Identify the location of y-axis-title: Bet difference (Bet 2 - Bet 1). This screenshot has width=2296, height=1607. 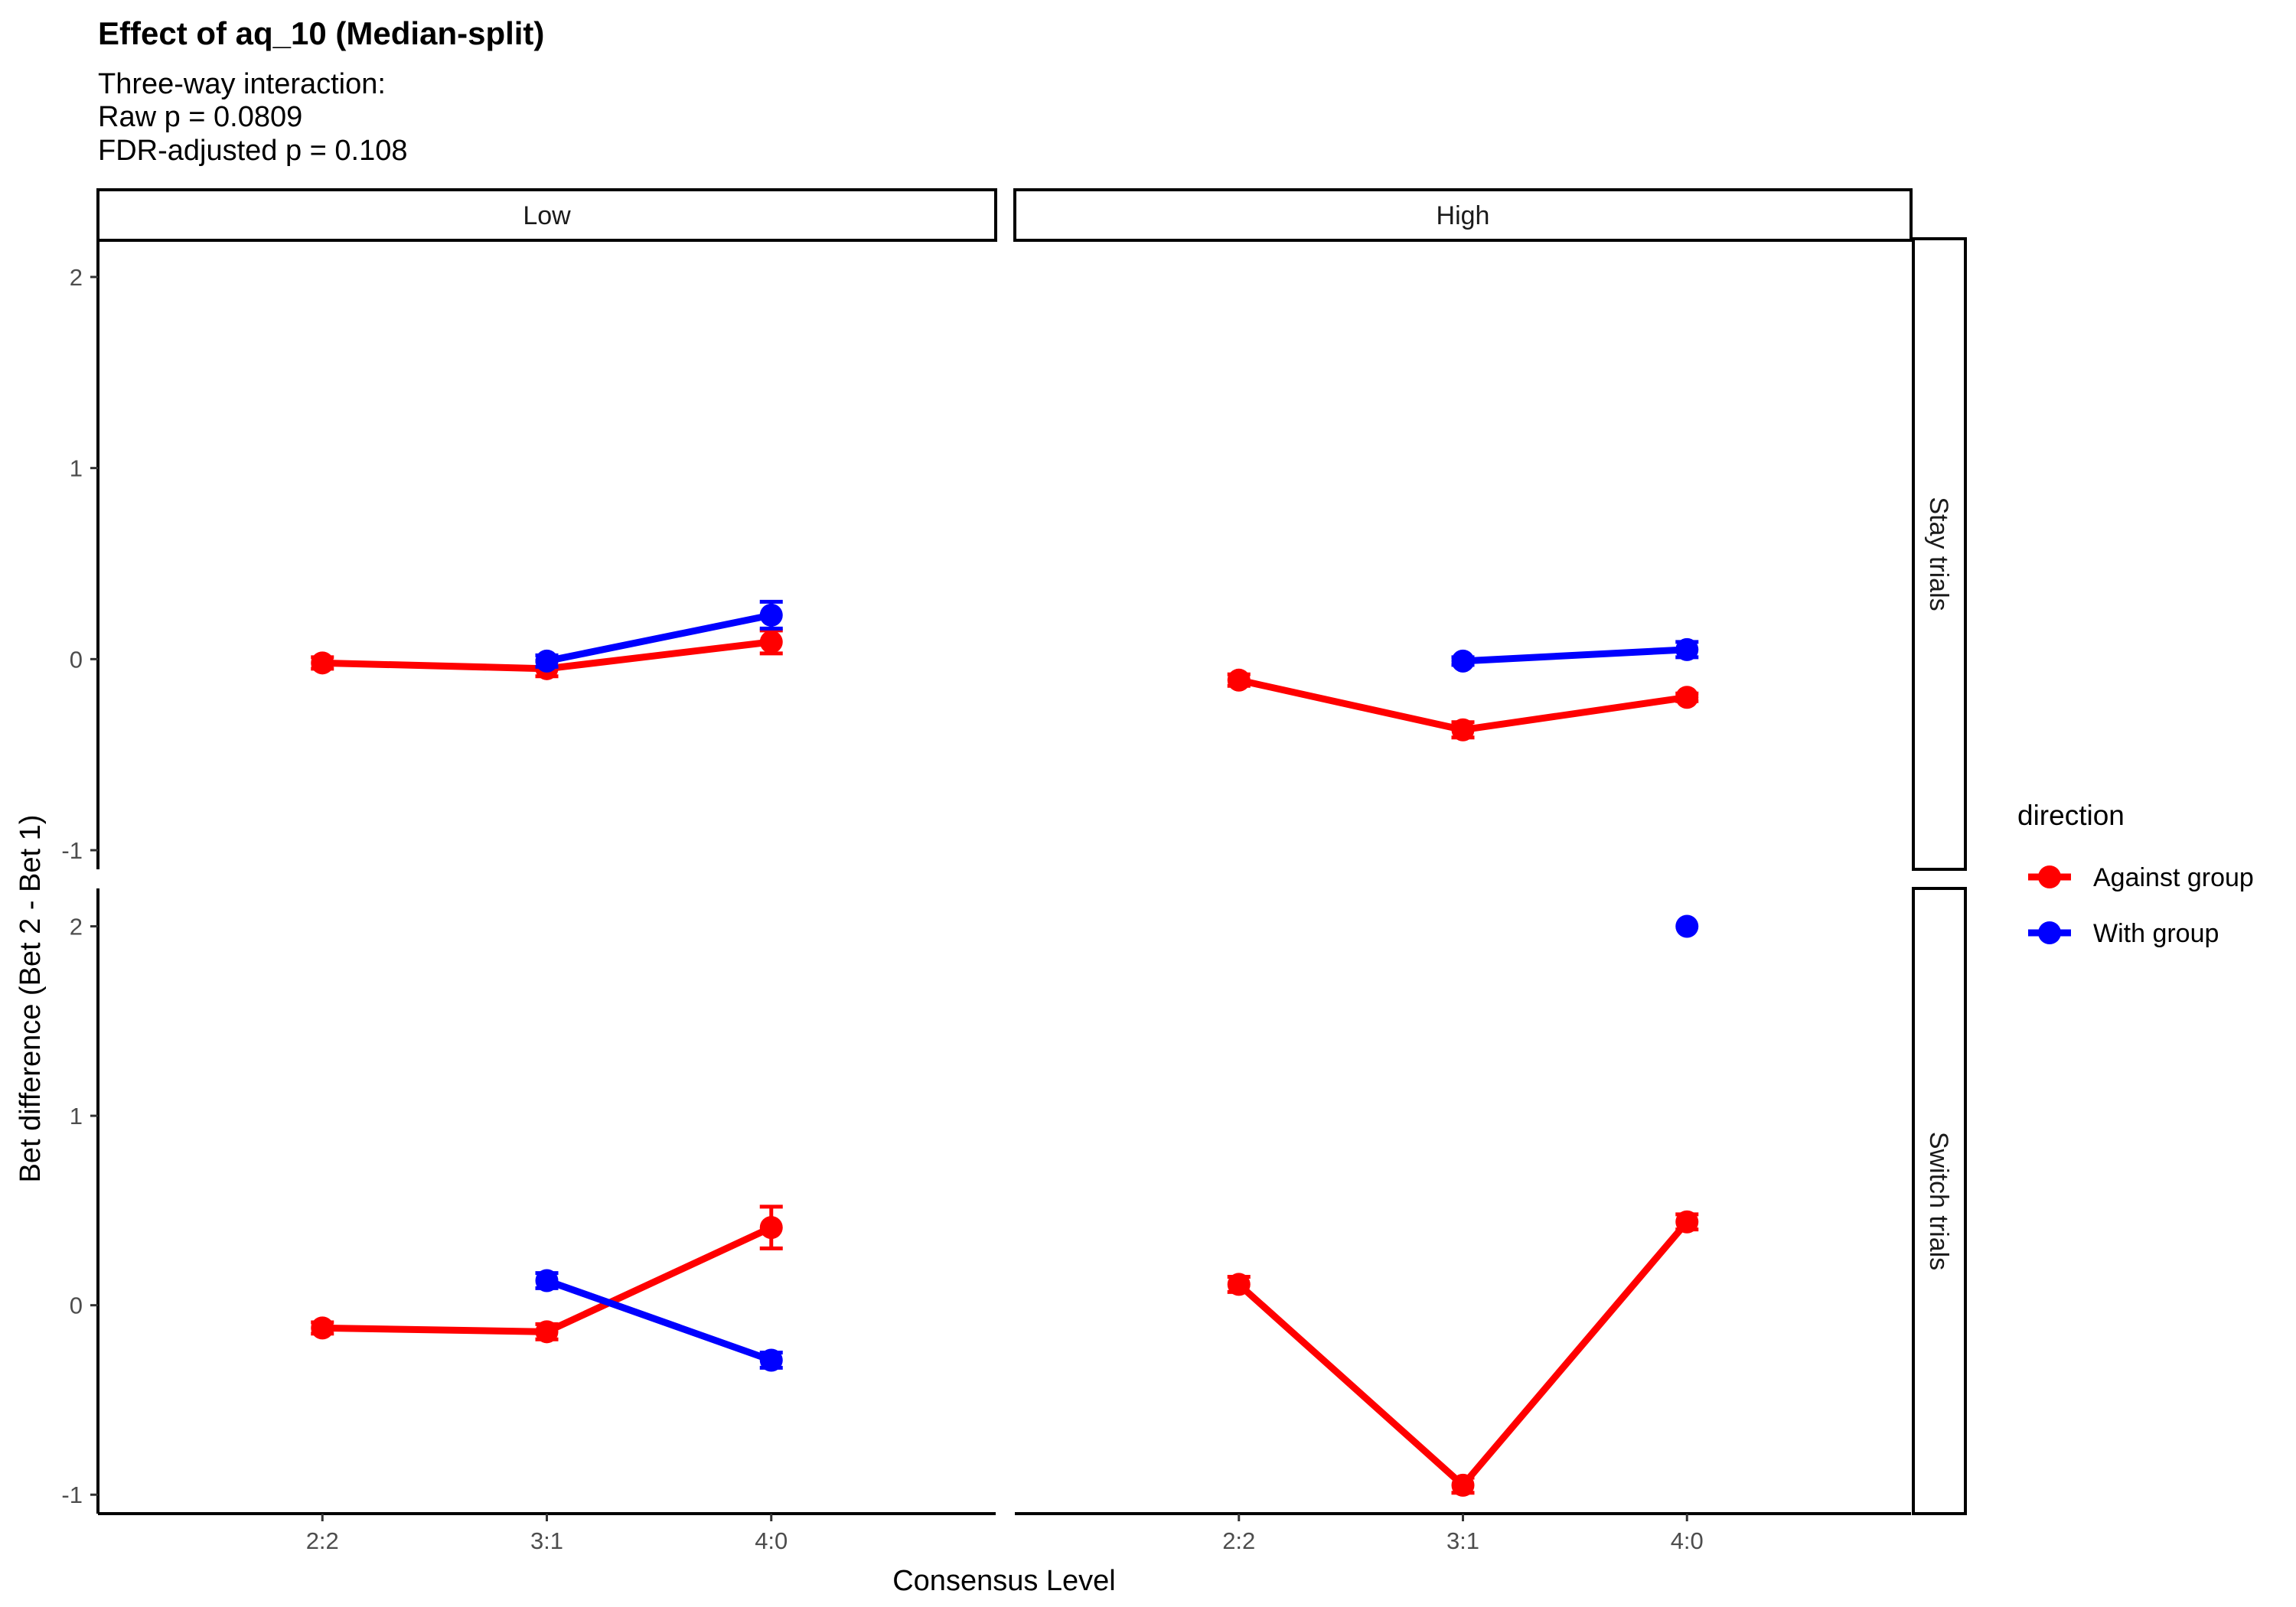
(31, 999).